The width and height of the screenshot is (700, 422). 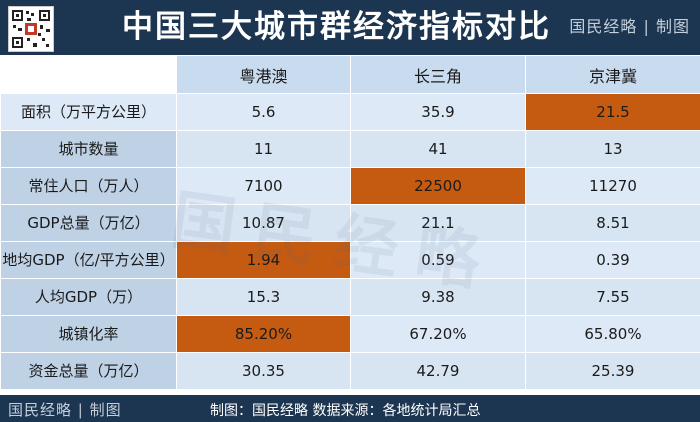 I want to click on highlighted-cell: 15.3, so click(x=263, y=297).